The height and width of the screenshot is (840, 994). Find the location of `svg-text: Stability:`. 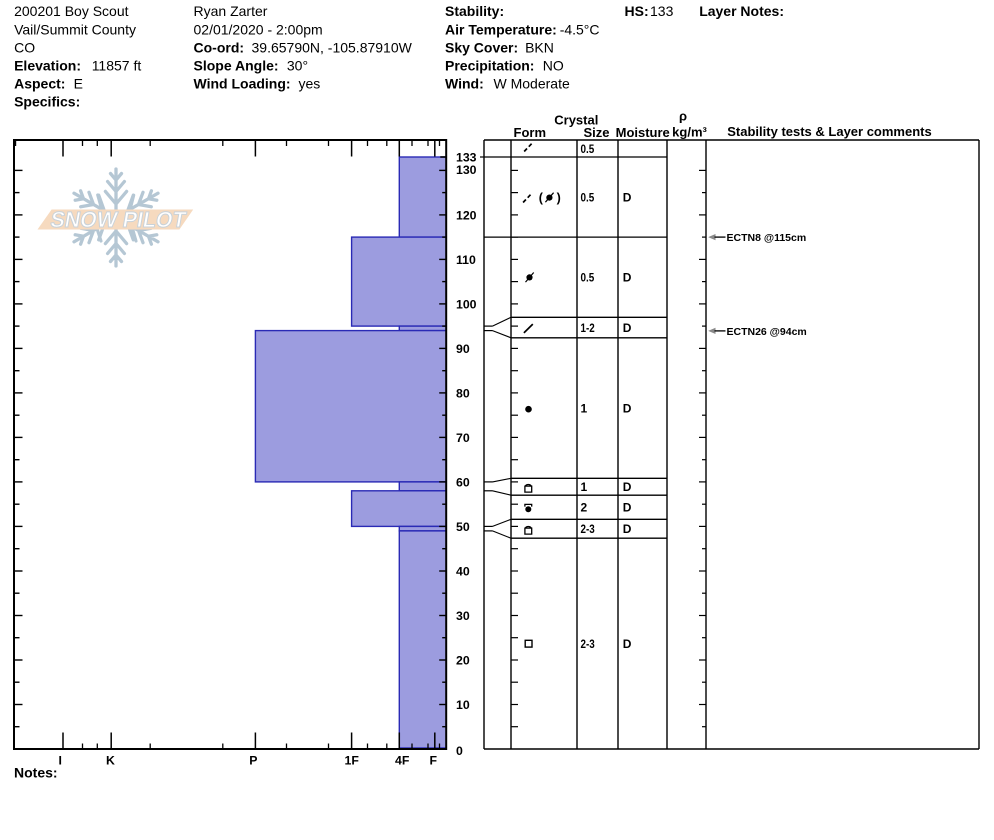

svg-text: Stability: is located at coordinates (474, 11).